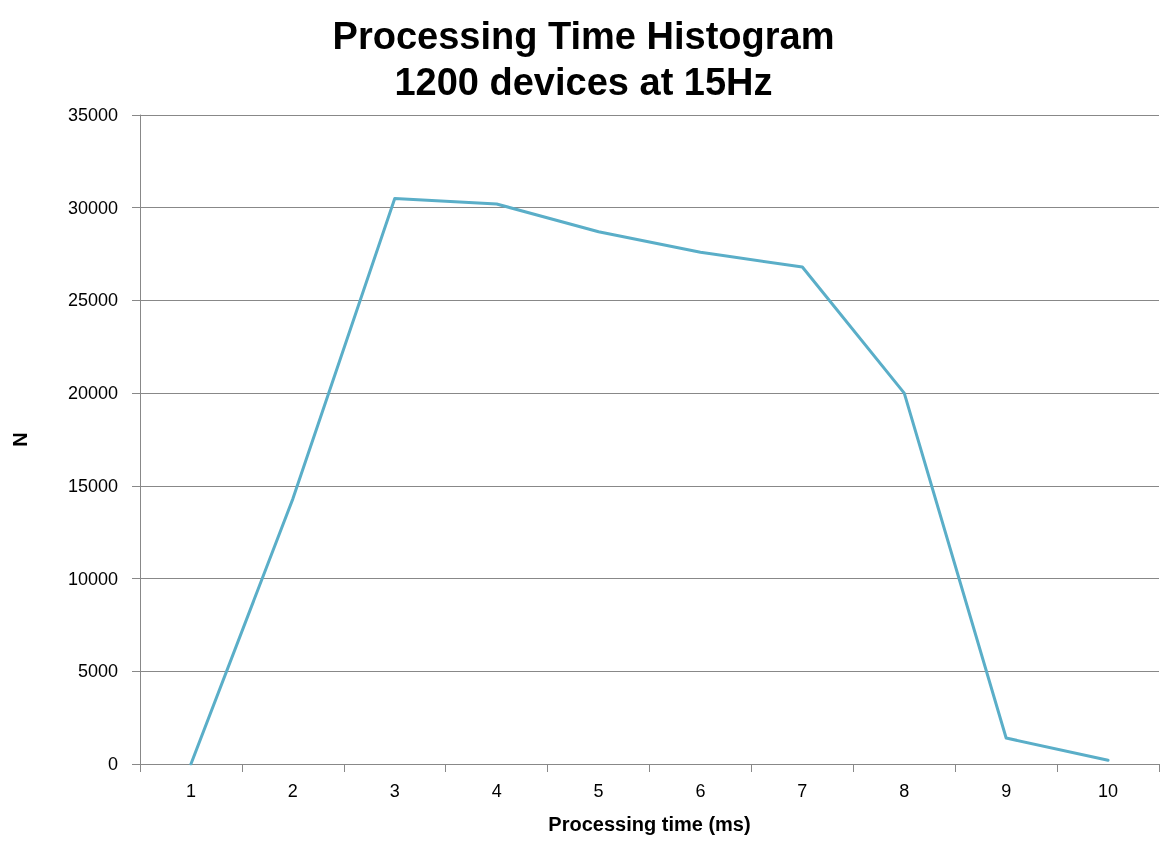 The width and height of the screenshot is (1167, 854). What do you see at coordinates (598, 791) in the screenshot?
I see `x-tick-label: 5` at bounding box center [598, 791].